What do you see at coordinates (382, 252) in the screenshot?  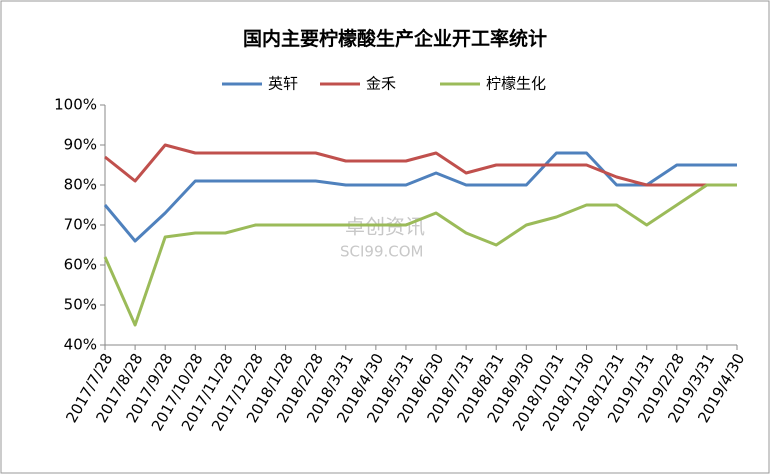 I see `watermark: SCI99.COM` at bounding box center [382, 252].